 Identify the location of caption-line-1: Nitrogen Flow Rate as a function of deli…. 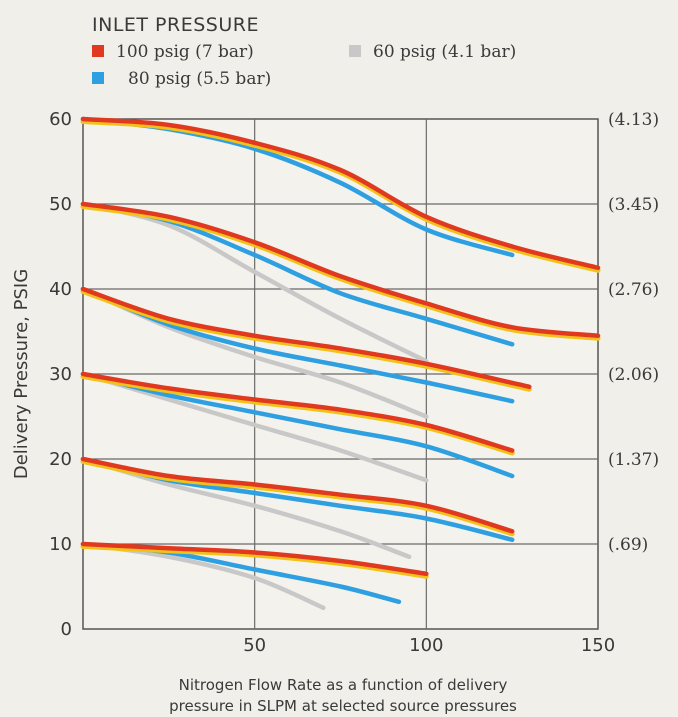
(343, 685).